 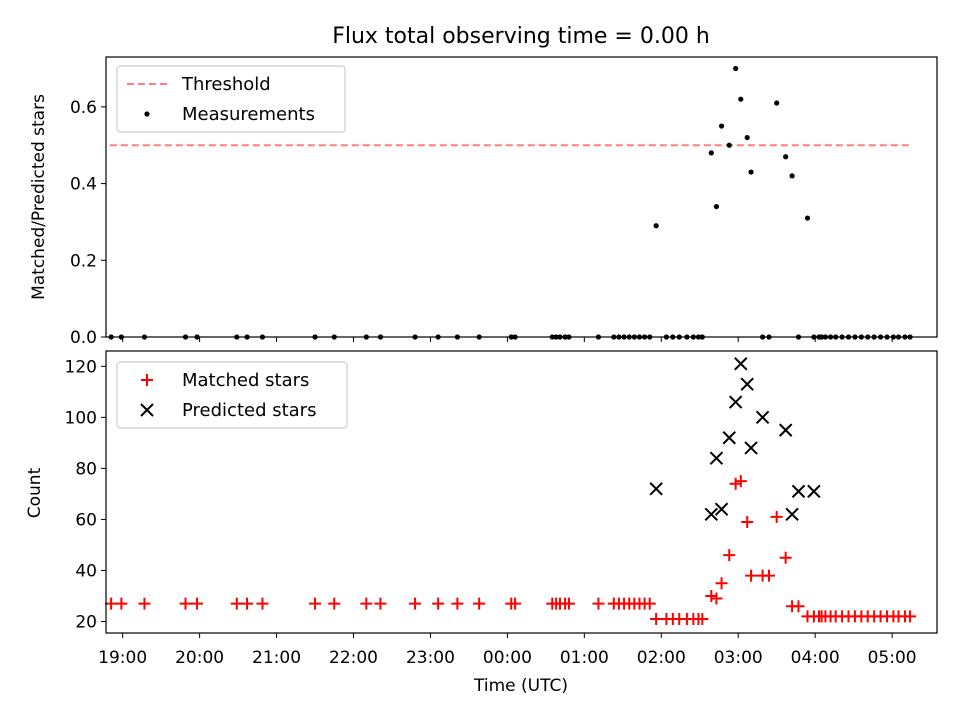 I want to click on x-tick-label: 01:00, so click(x=584, y=658).